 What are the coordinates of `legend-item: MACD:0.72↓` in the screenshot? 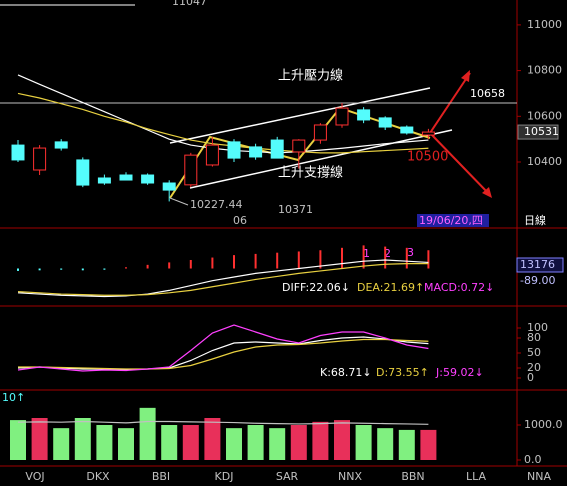 It's located at (459, 287).